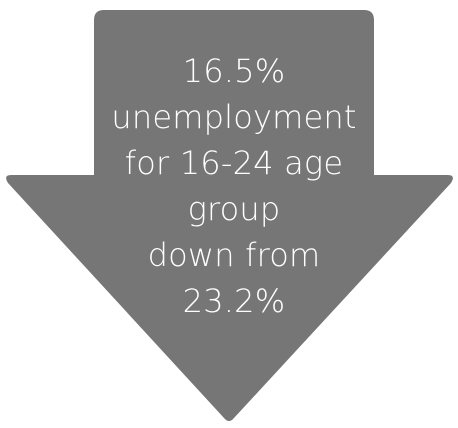 This screenshot has height=428, width=458. What do you see at coordinates (234, 163) in the screenshot?
I see `stat-label-line-2: for 16-24 age` at bounding box center [234, 163].